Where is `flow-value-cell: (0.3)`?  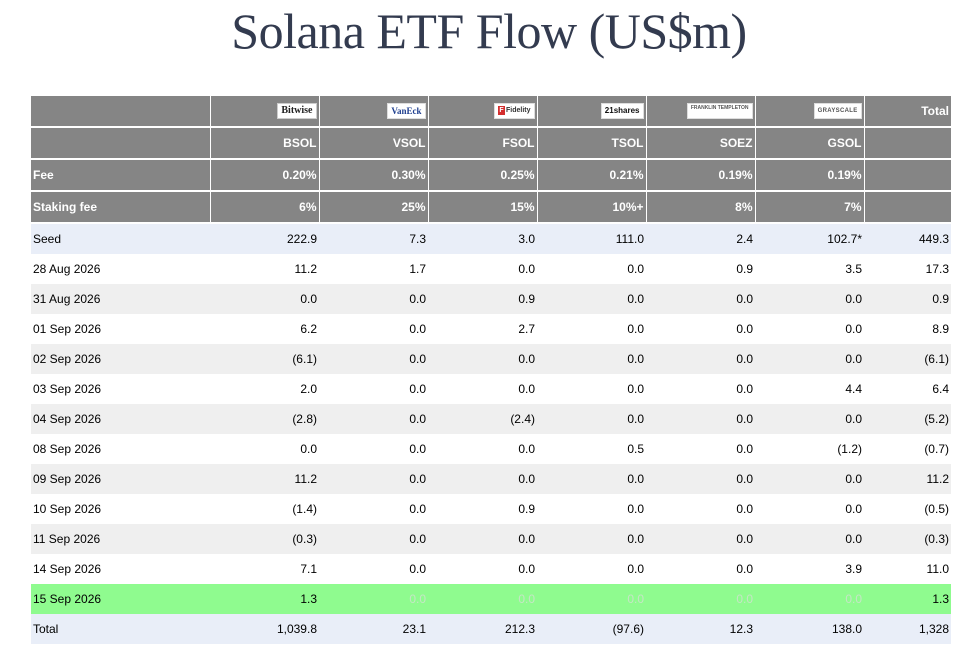
flow-value-cell: (0.3) is located at coordinates (264, 539).